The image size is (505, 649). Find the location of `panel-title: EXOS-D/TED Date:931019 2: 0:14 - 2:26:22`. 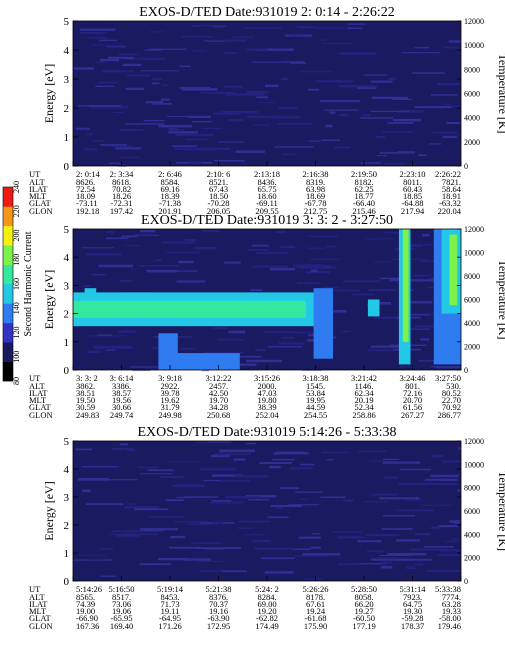

panel-title: EXOS-D/TED Date:931019 2: 0:14 - 2:26:22 is located at coordinates (266, 12).